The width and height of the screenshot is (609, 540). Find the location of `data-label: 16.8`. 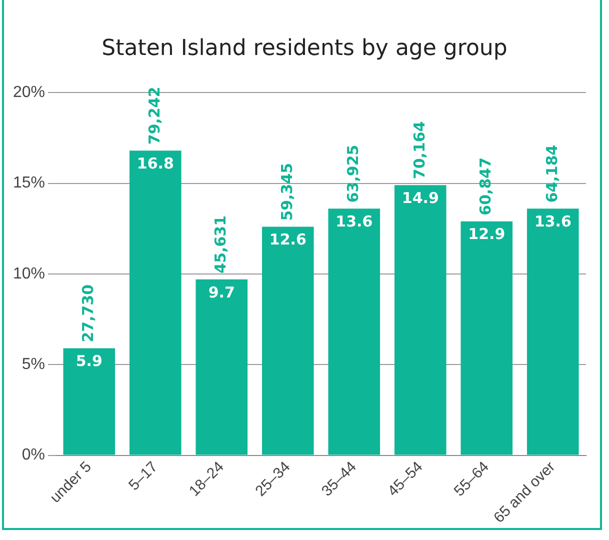

data-label: 16.8 is located at coordinates (155, 163).